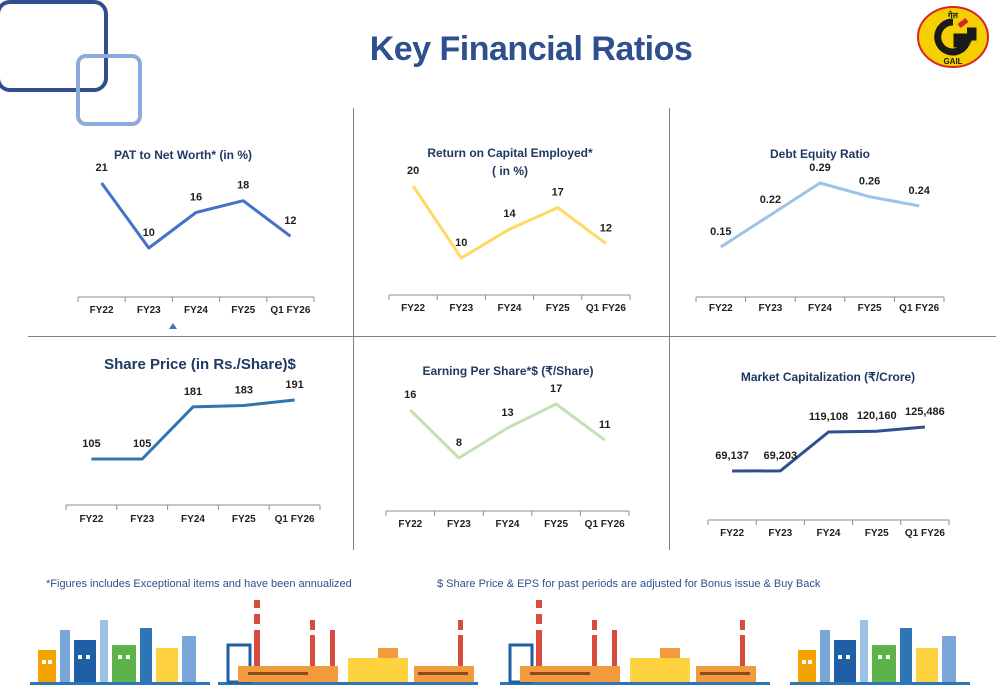  Describe the element at coordinates (459, 443) in the screenshot. I see `data-label: 8` at that location.